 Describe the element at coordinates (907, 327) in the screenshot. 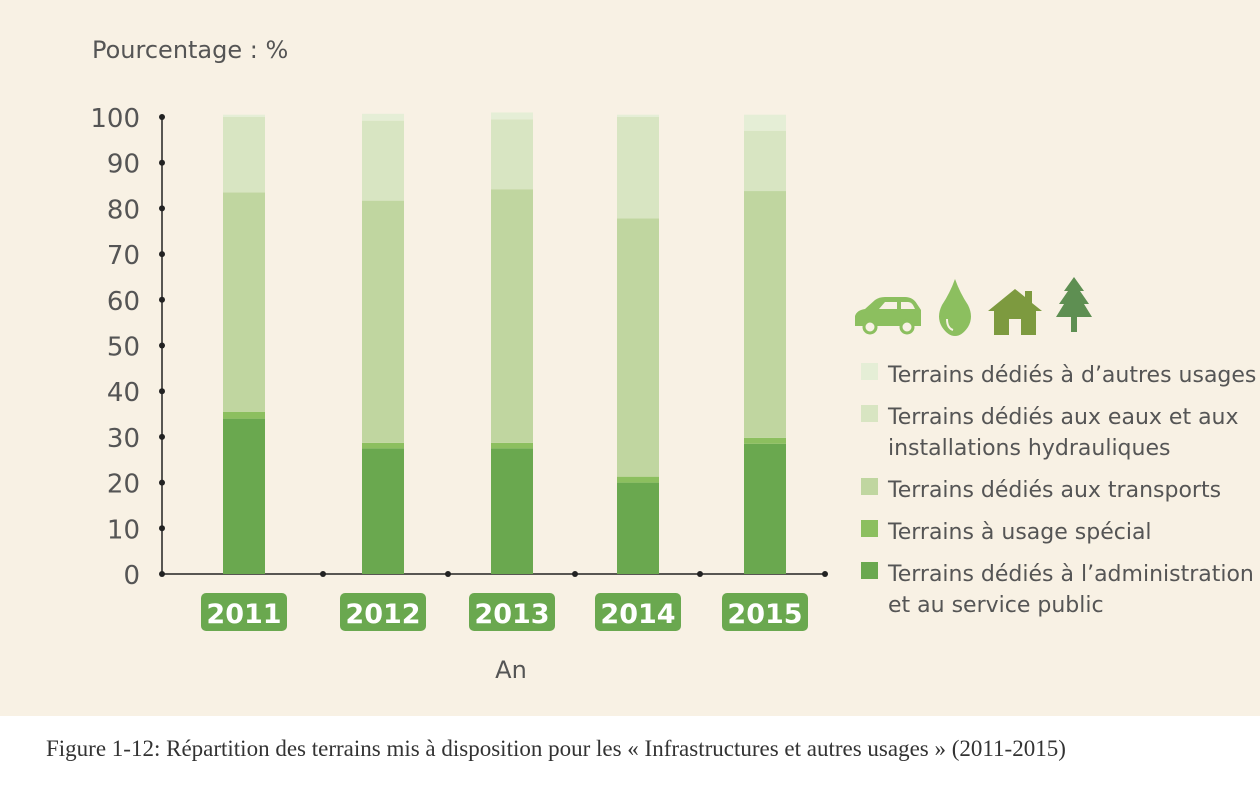

I see `car-wheel-rear` at that location.